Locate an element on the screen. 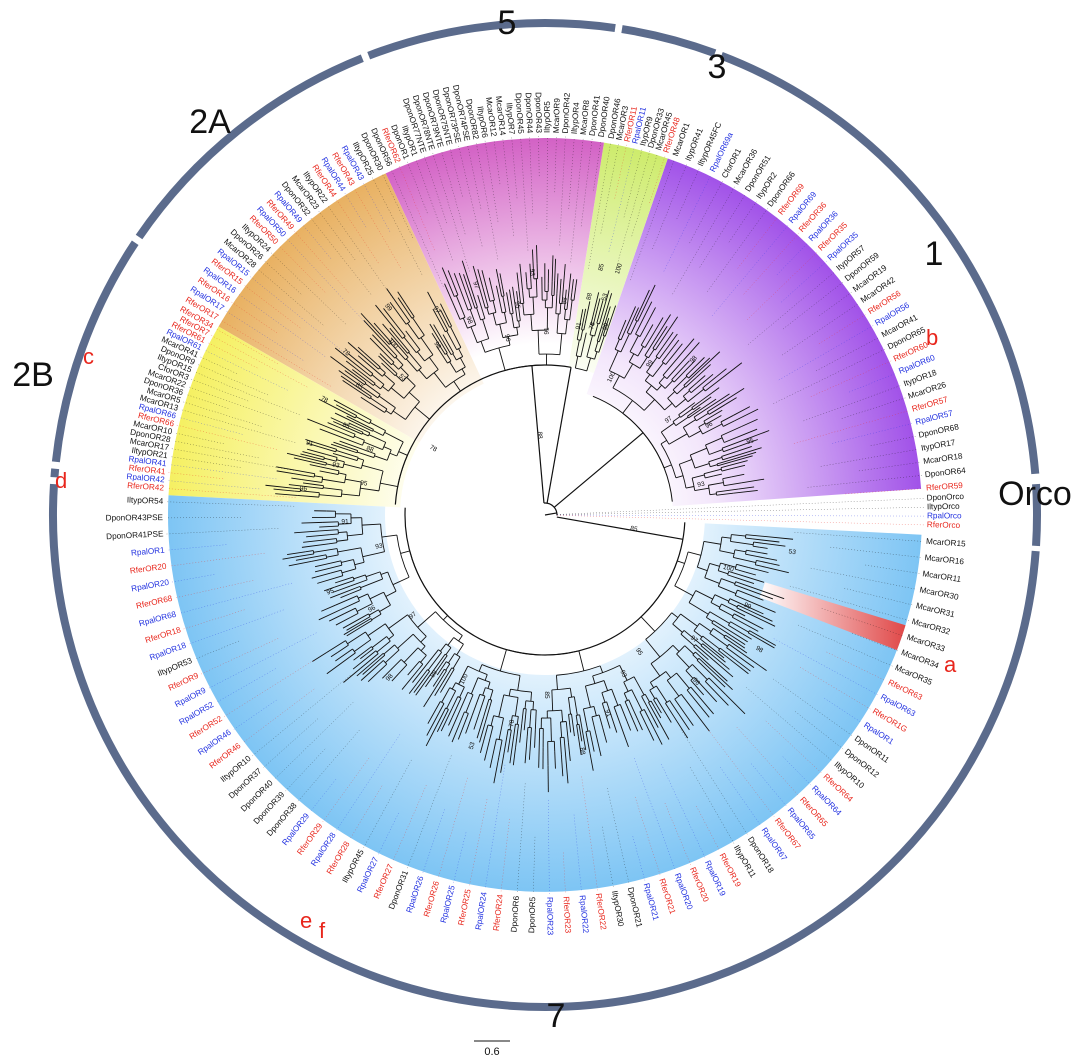  bootstrap-label: 78 is located at coordinates (346, 353).